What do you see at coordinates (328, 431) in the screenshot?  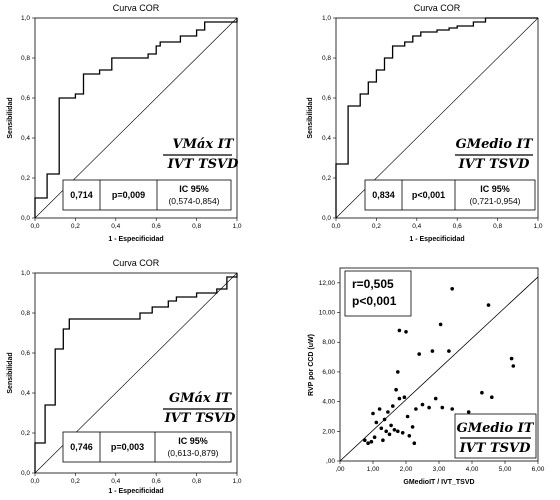 I see `y-tick-label: 2,00` at bounding box center [328, 431].